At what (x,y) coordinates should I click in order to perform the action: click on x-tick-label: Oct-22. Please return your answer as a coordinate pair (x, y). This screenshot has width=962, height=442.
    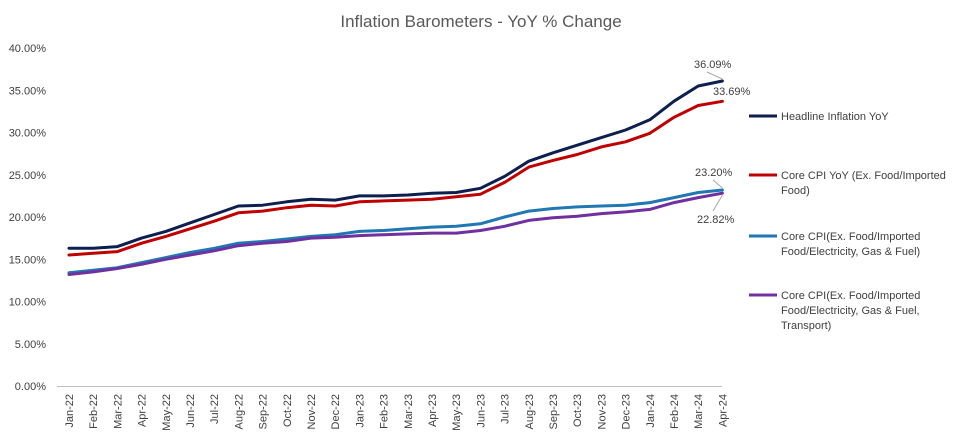
    Looking at the image, I should click on (288, 410).